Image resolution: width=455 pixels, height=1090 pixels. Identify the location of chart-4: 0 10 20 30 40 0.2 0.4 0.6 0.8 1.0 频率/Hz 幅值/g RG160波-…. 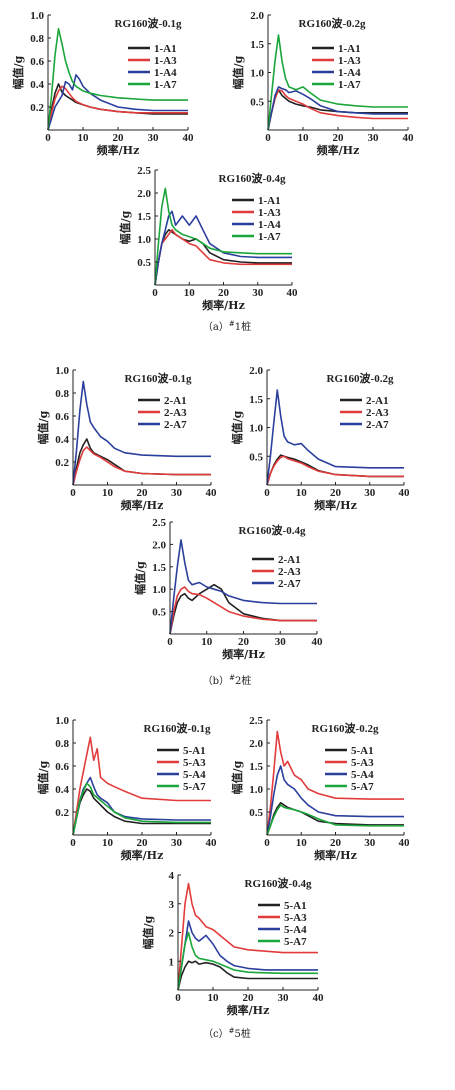
(126, 438).